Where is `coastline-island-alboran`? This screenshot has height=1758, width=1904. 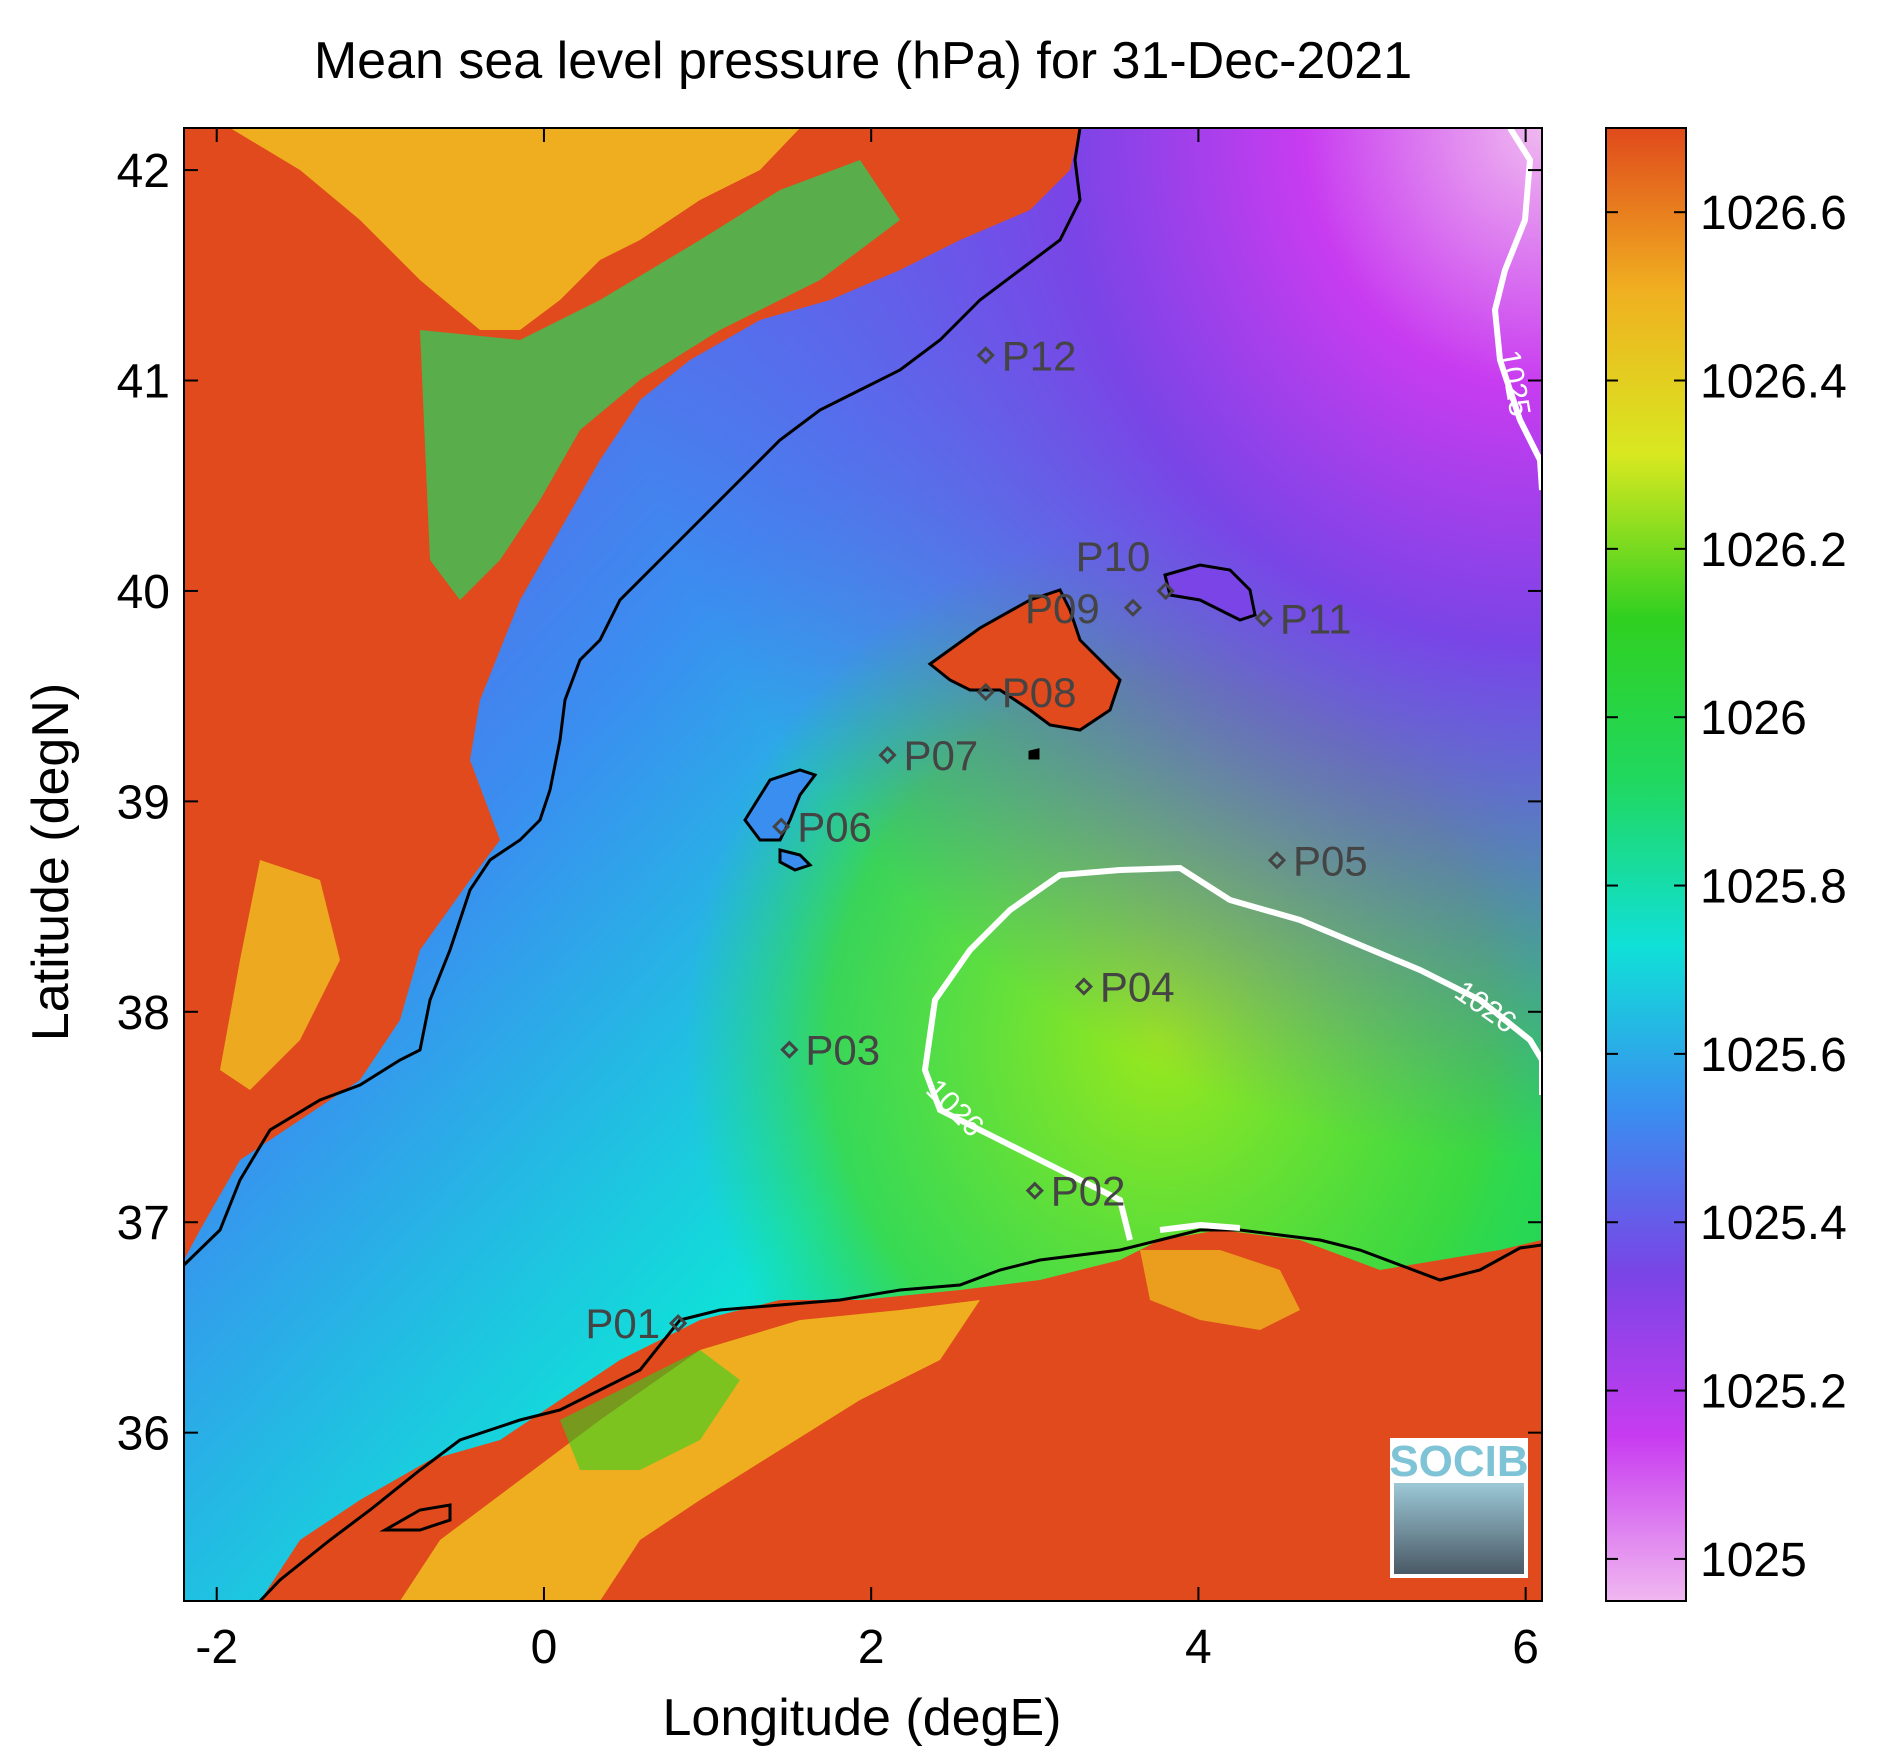 coastline-island-alboran is located at coordinates (415, 1517).